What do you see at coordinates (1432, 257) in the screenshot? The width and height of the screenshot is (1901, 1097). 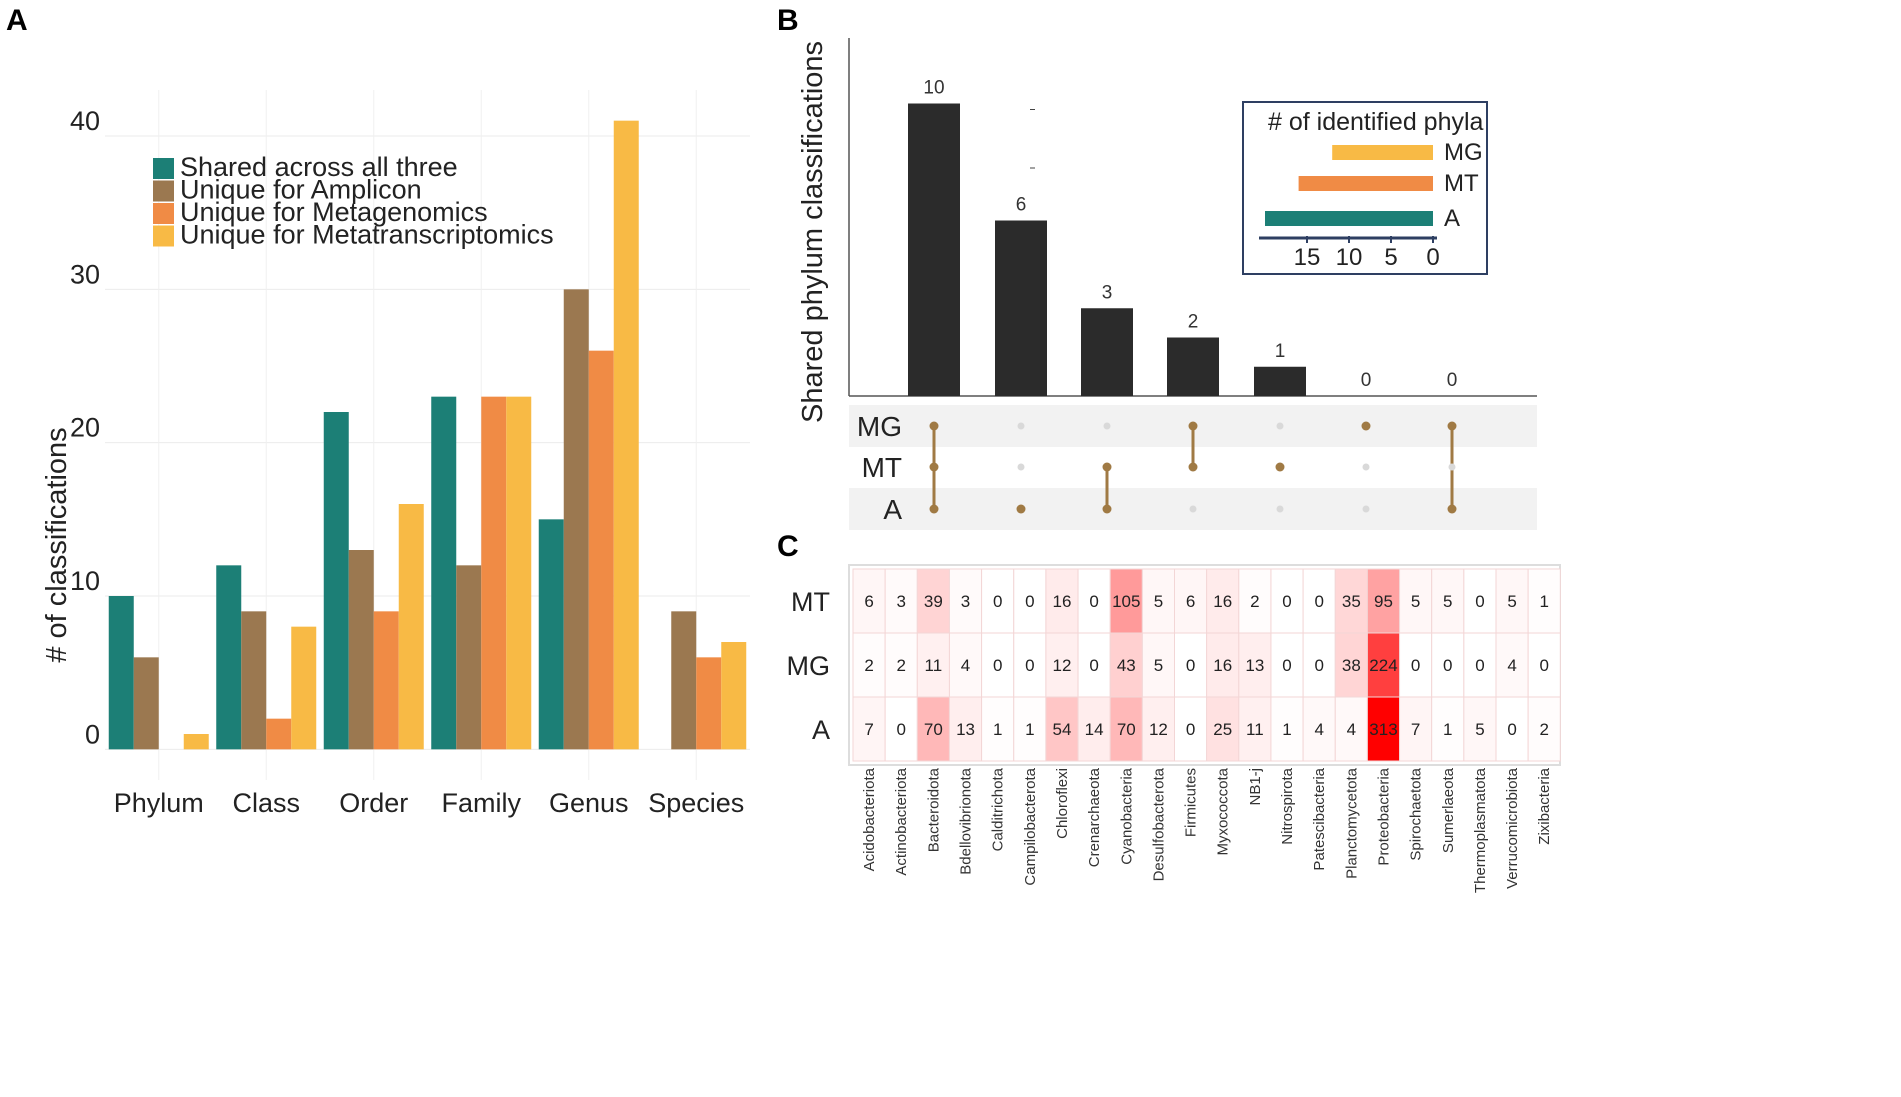 I see `inset-tick-label: 0` at bounding box center [1432, 257].